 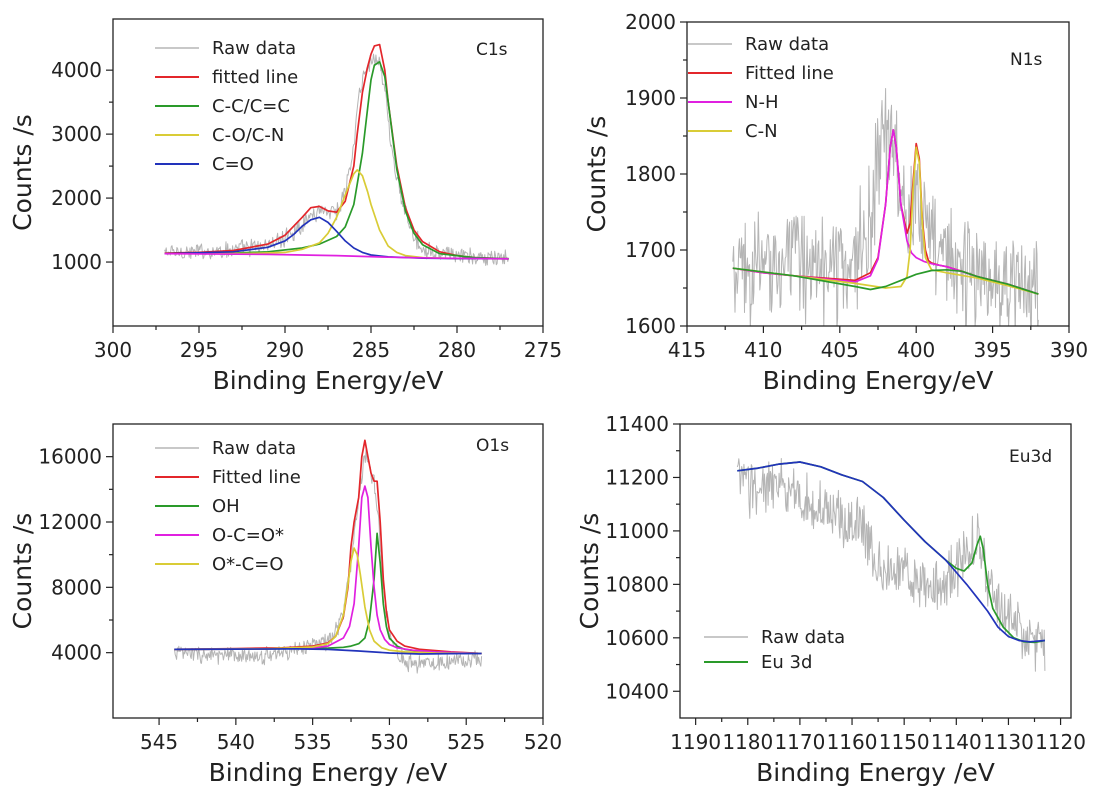 What do you see at coordinates (255, 77) in the screenshot?
I see `legend-entry: fitted line` at bounding box center [255, 77].